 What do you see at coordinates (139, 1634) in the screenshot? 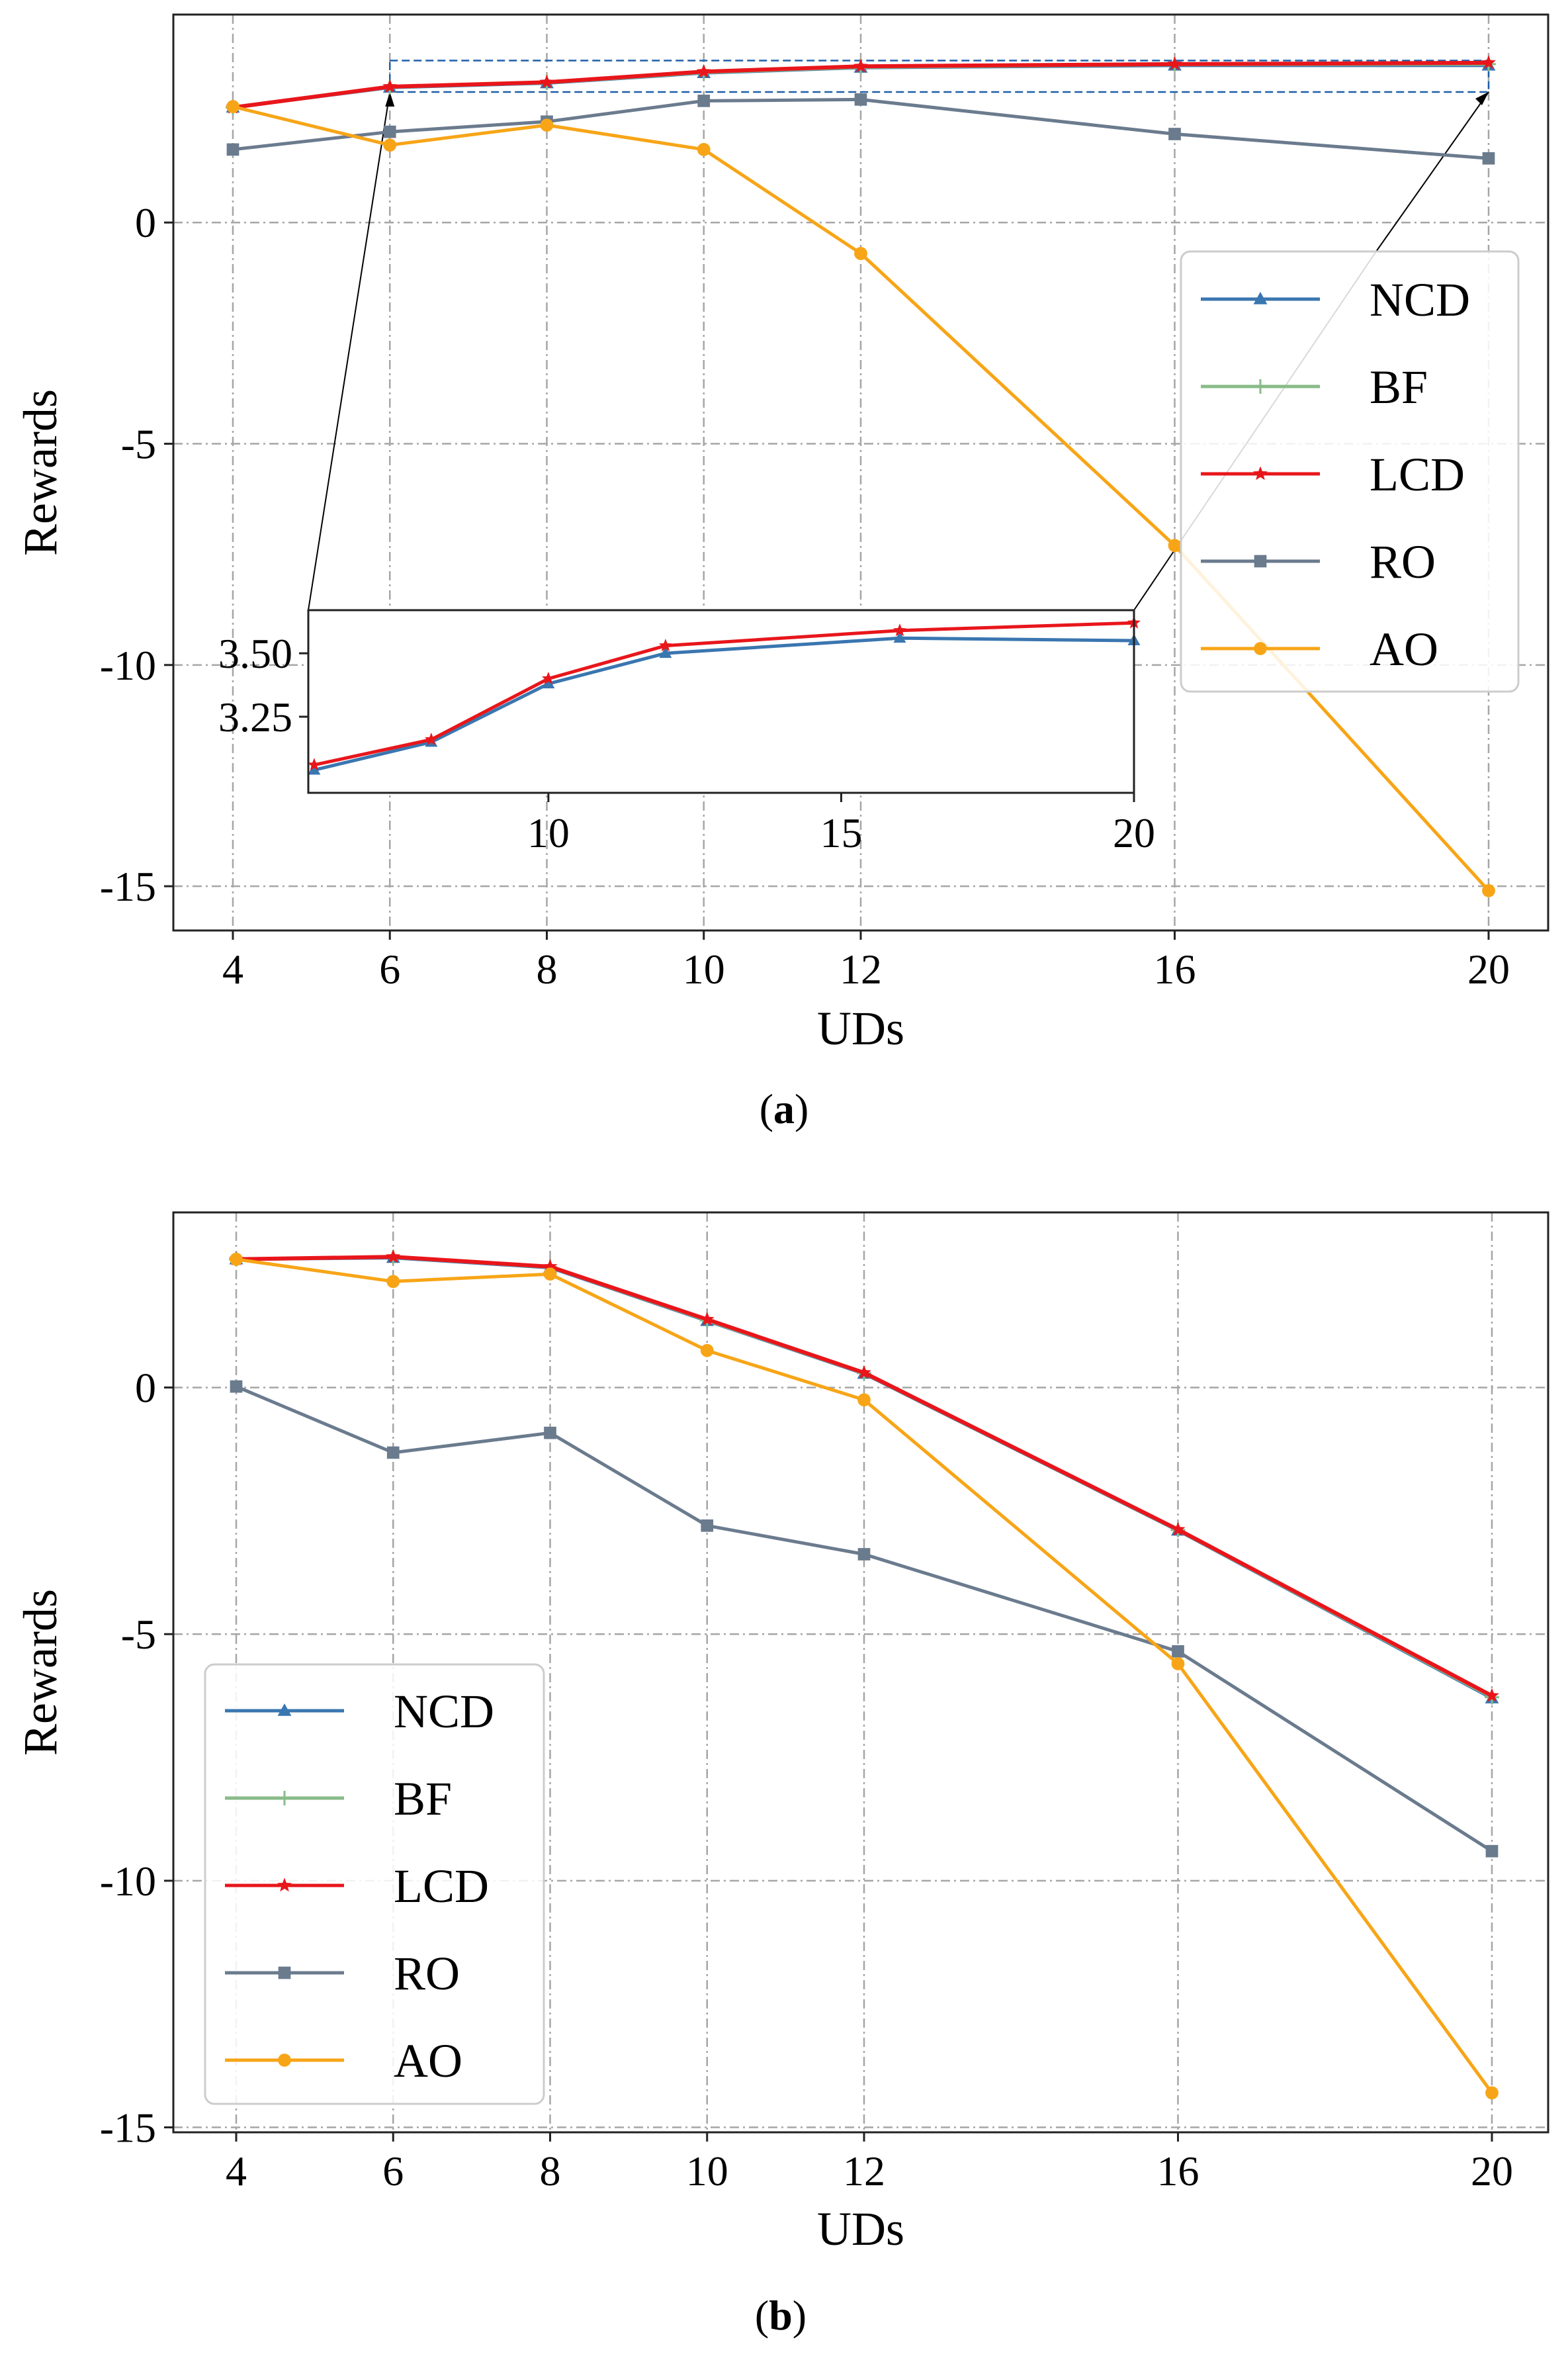
I see `y-tick-label: -5` at bounding box center [139, 1634].